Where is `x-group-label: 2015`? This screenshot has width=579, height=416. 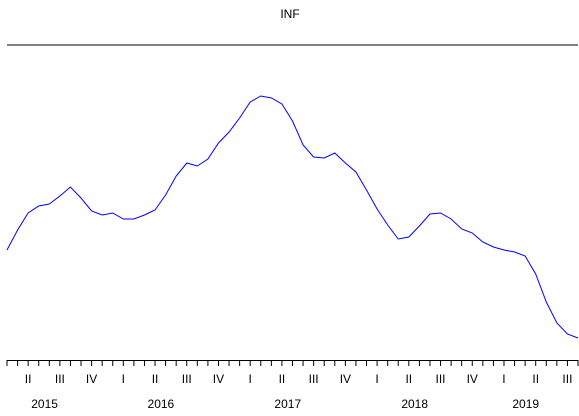
x-group-label: 2015 is located at coordinates (44, 404).